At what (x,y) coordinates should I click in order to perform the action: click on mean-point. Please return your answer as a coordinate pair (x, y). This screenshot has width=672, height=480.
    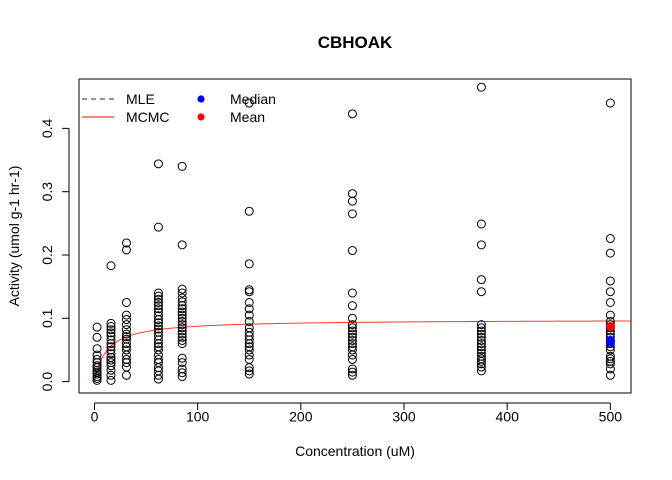
    Looking at the image, I should click on (610, 327).